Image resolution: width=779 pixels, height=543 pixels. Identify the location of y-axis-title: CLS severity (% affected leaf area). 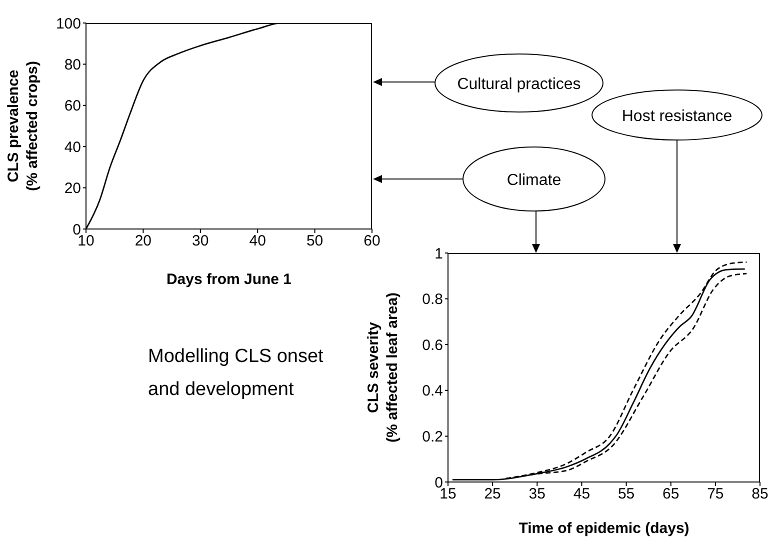
(383, 367).